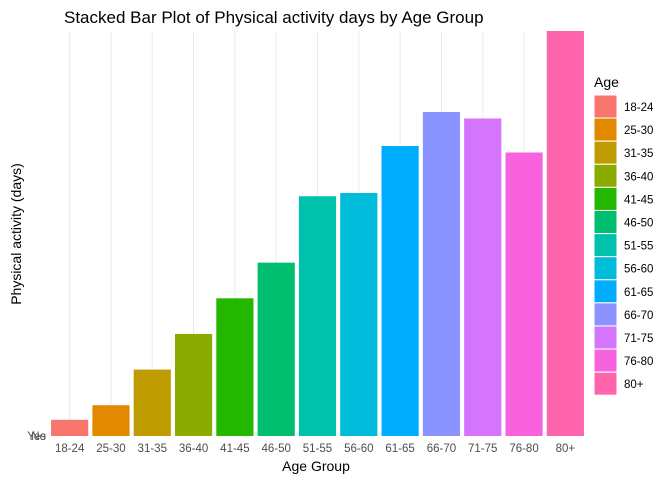 The height and width of the screenshot is (480, 672). What do you see at coordinates (275, 449) in the screenshot?
I see `x-tick-label: 46-50` at bounding box center [275, 449].